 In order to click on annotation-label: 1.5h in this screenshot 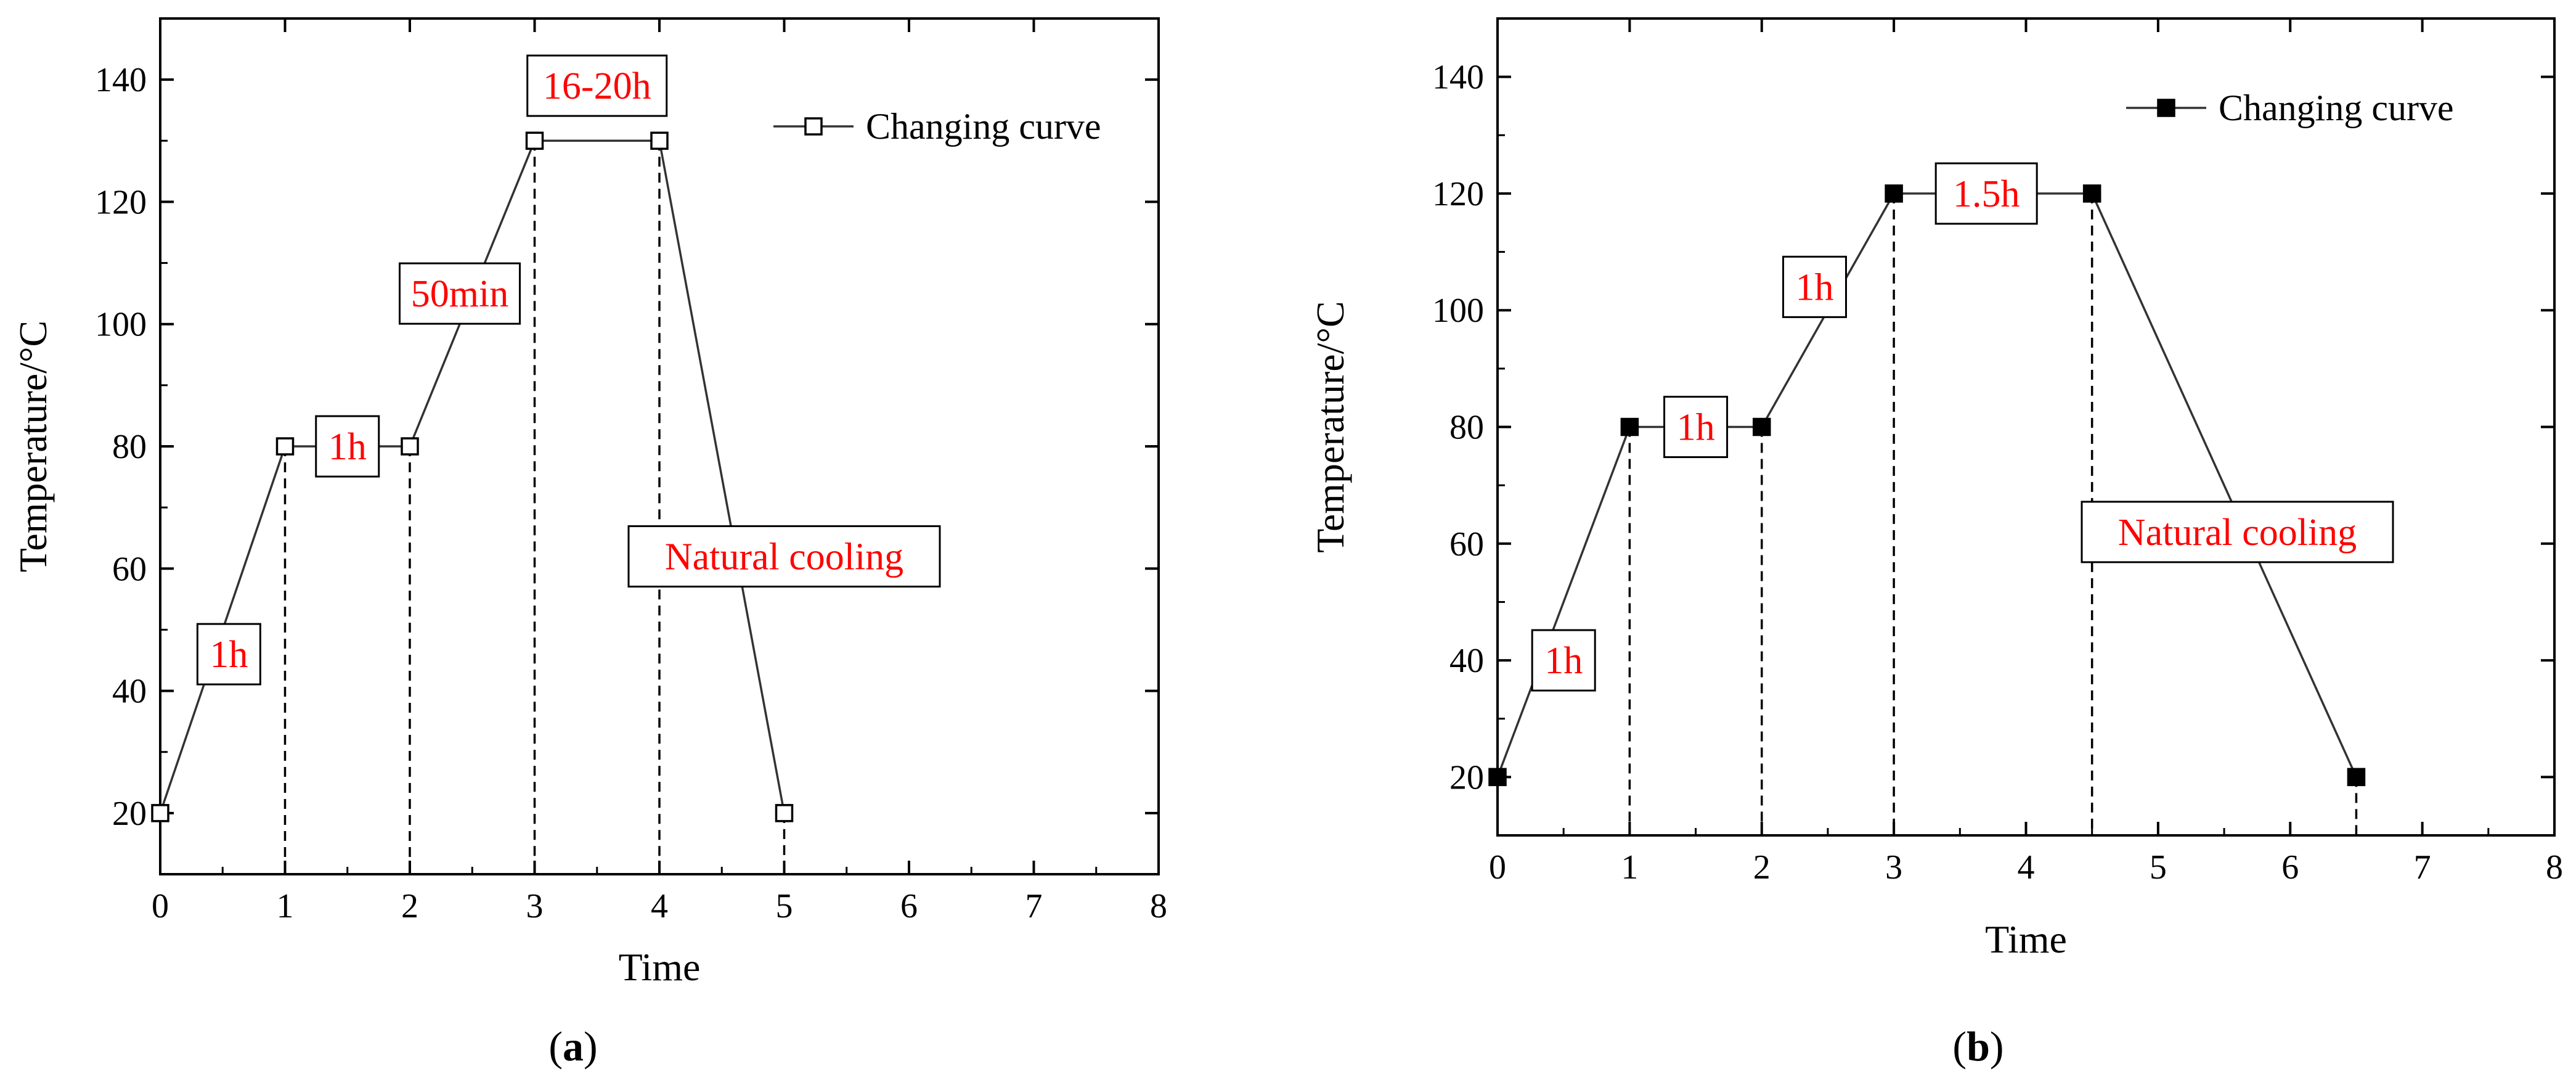, I will do `click(1987, 194)`.